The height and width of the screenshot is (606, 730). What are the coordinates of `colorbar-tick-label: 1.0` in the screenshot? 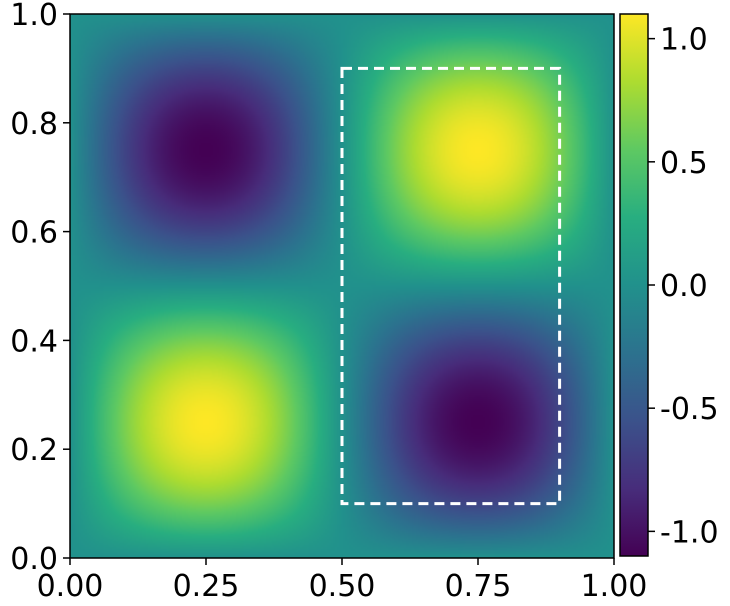 It's located at (684, 40).